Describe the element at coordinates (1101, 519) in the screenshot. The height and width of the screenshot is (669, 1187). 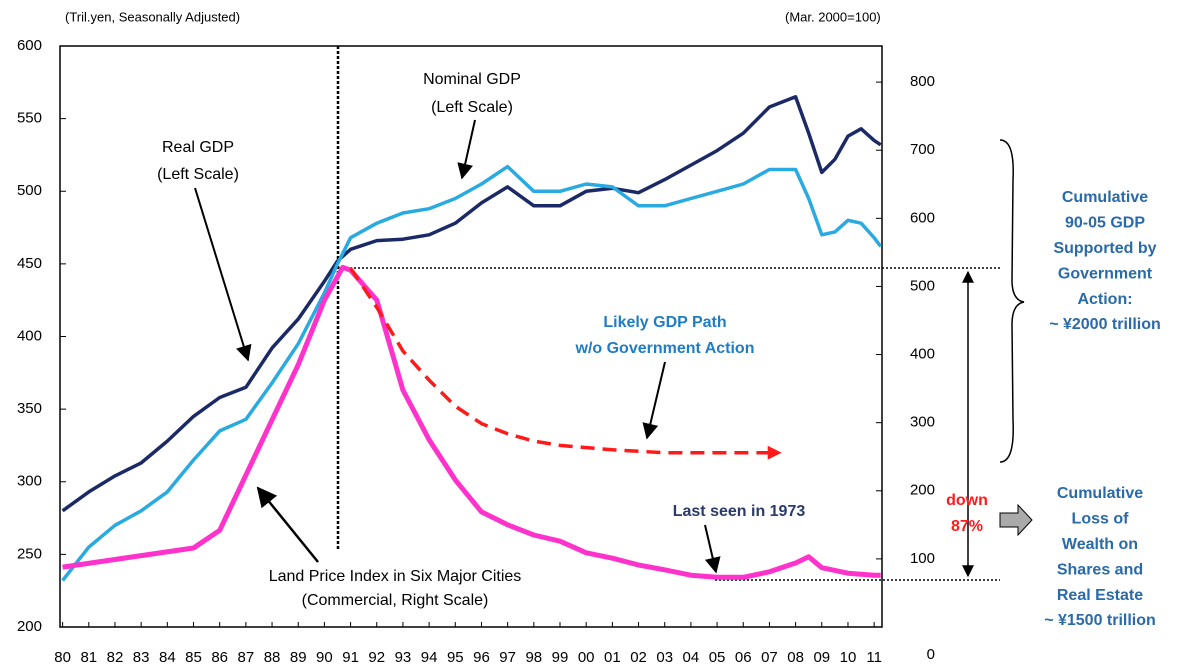
I see `annotation: Loss of` at that location.